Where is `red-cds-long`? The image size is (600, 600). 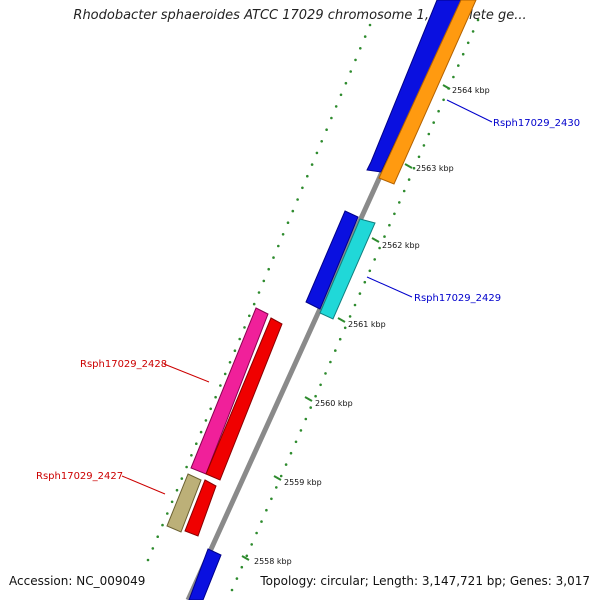
red-cds-long is located at coordinates (244, 399).